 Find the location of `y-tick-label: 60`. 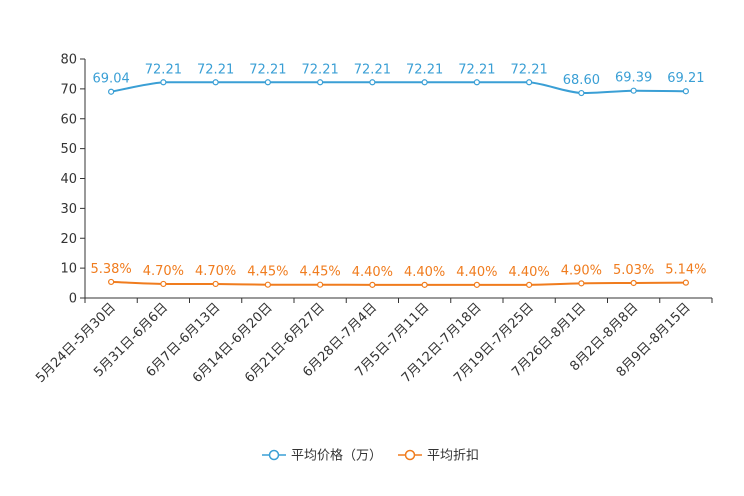

y-tick-label: 60 is located at coordinates (68, 119).